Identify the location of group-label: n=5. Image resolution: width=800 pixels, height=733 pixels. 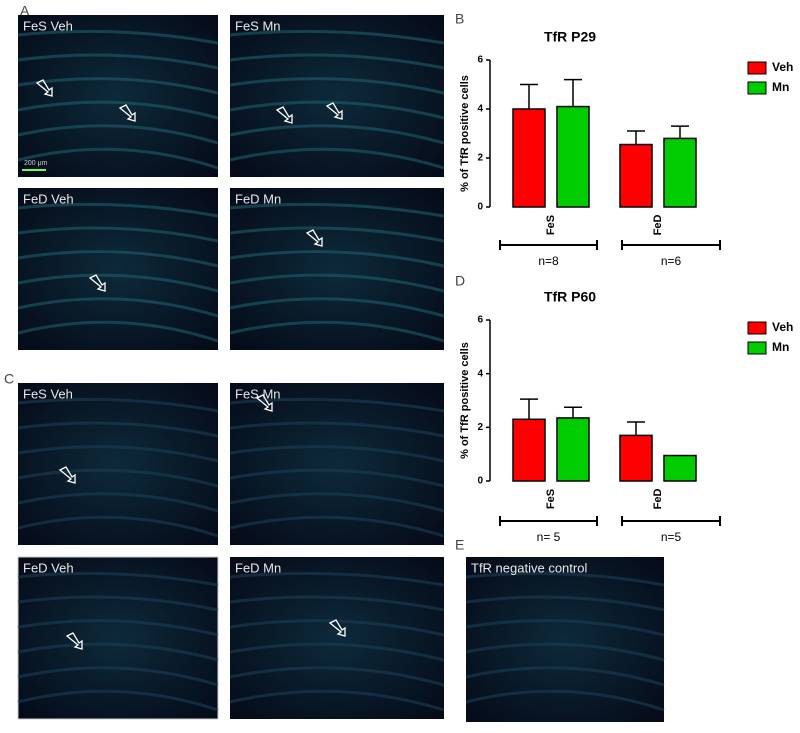
(671, 537).